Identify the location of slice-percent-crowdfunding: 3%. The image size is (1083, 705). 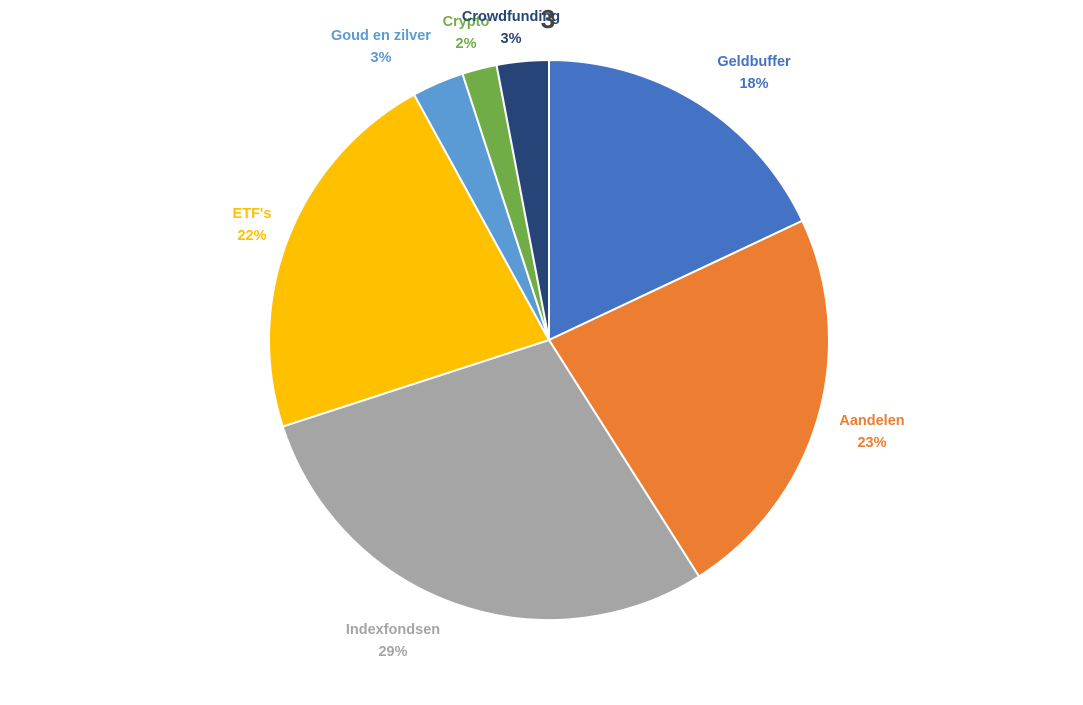
(511, 39).